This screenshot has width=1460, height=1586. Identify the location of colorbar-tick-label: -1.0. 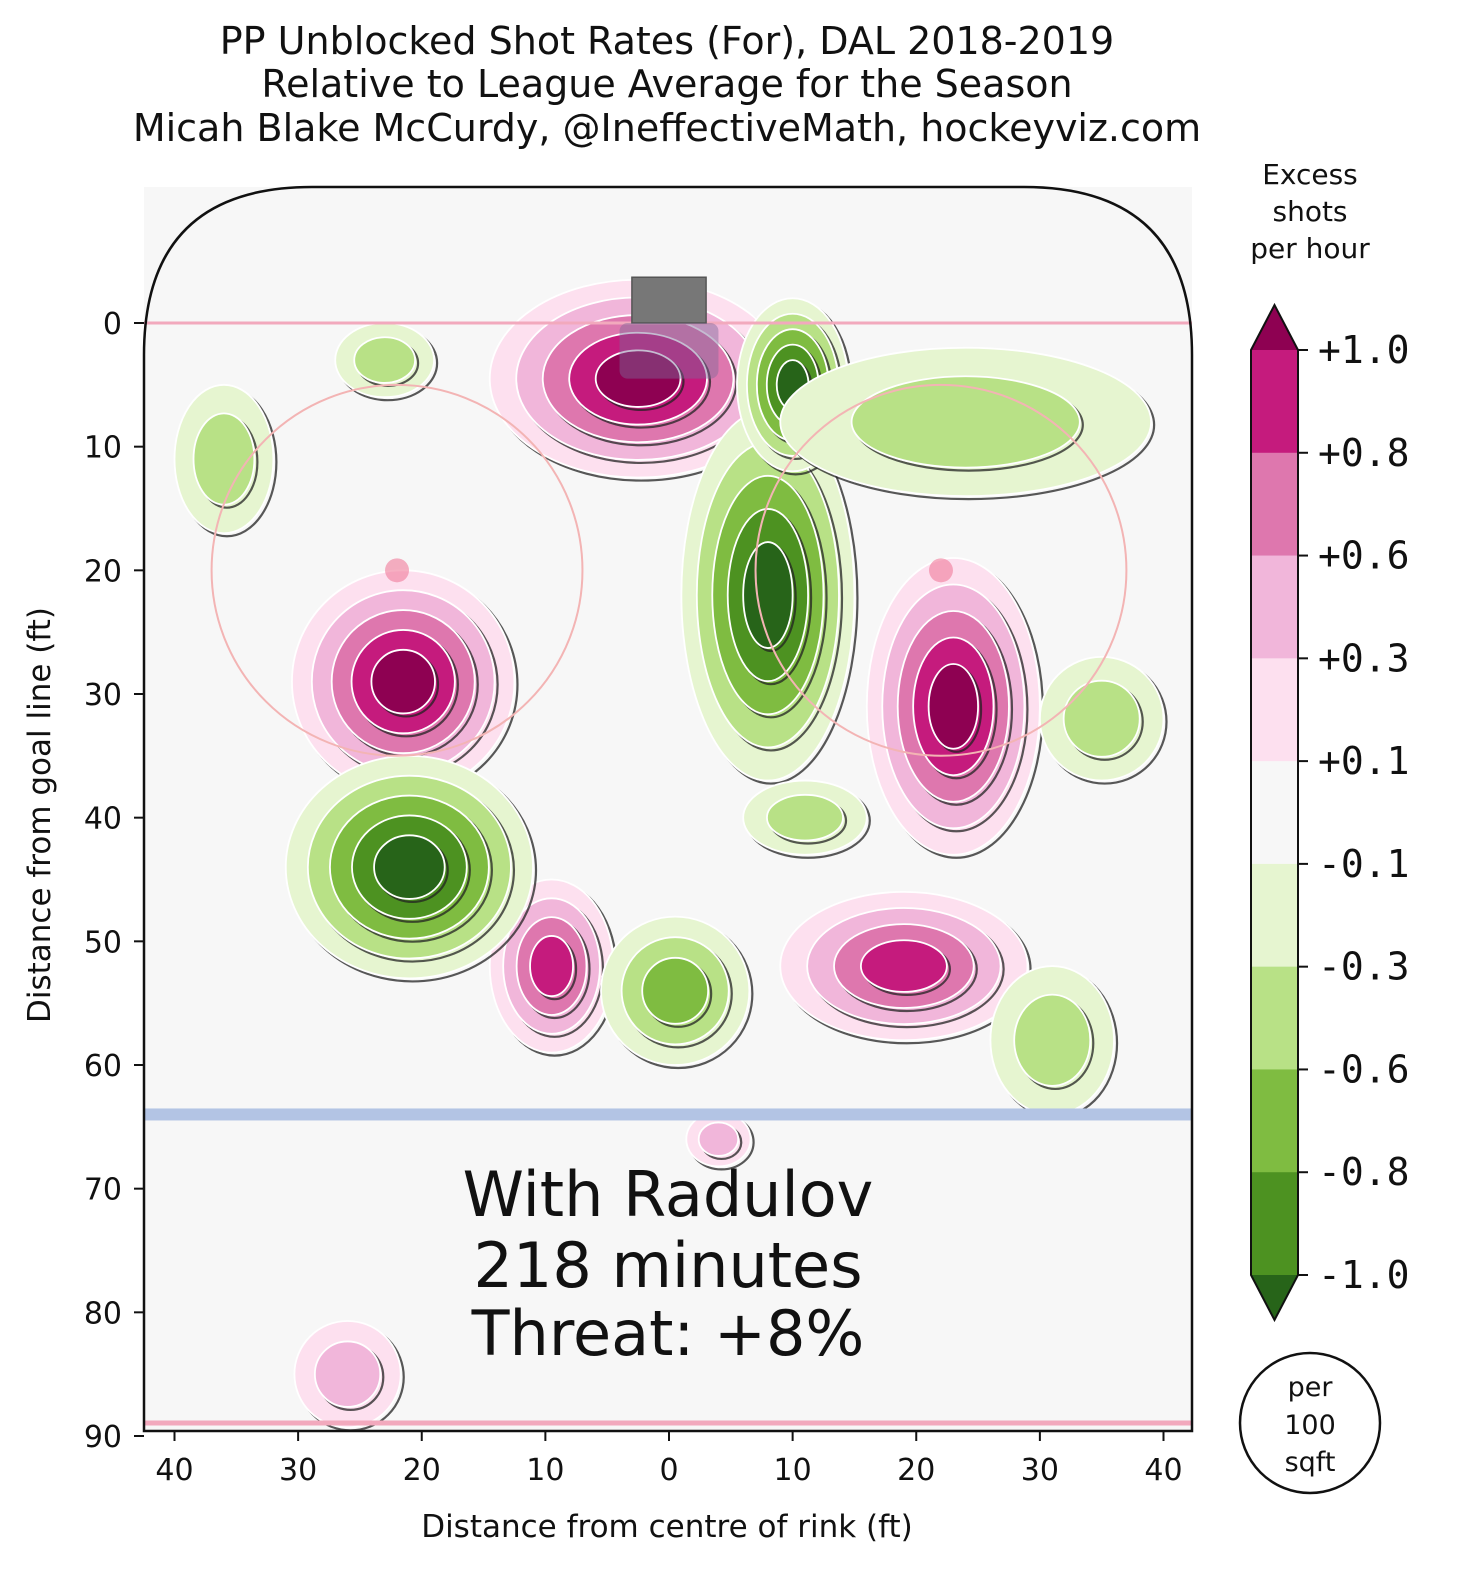
(1364, 1275).